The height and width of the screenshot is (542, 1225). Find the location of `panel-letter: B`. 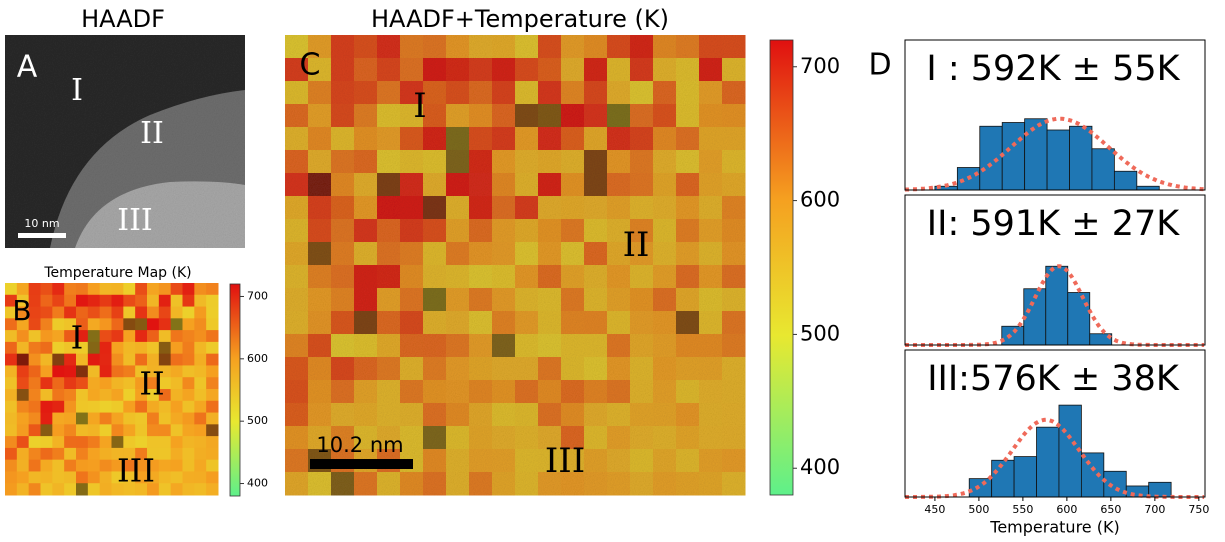

panel-letter: B is located at coordinates (21, 310).